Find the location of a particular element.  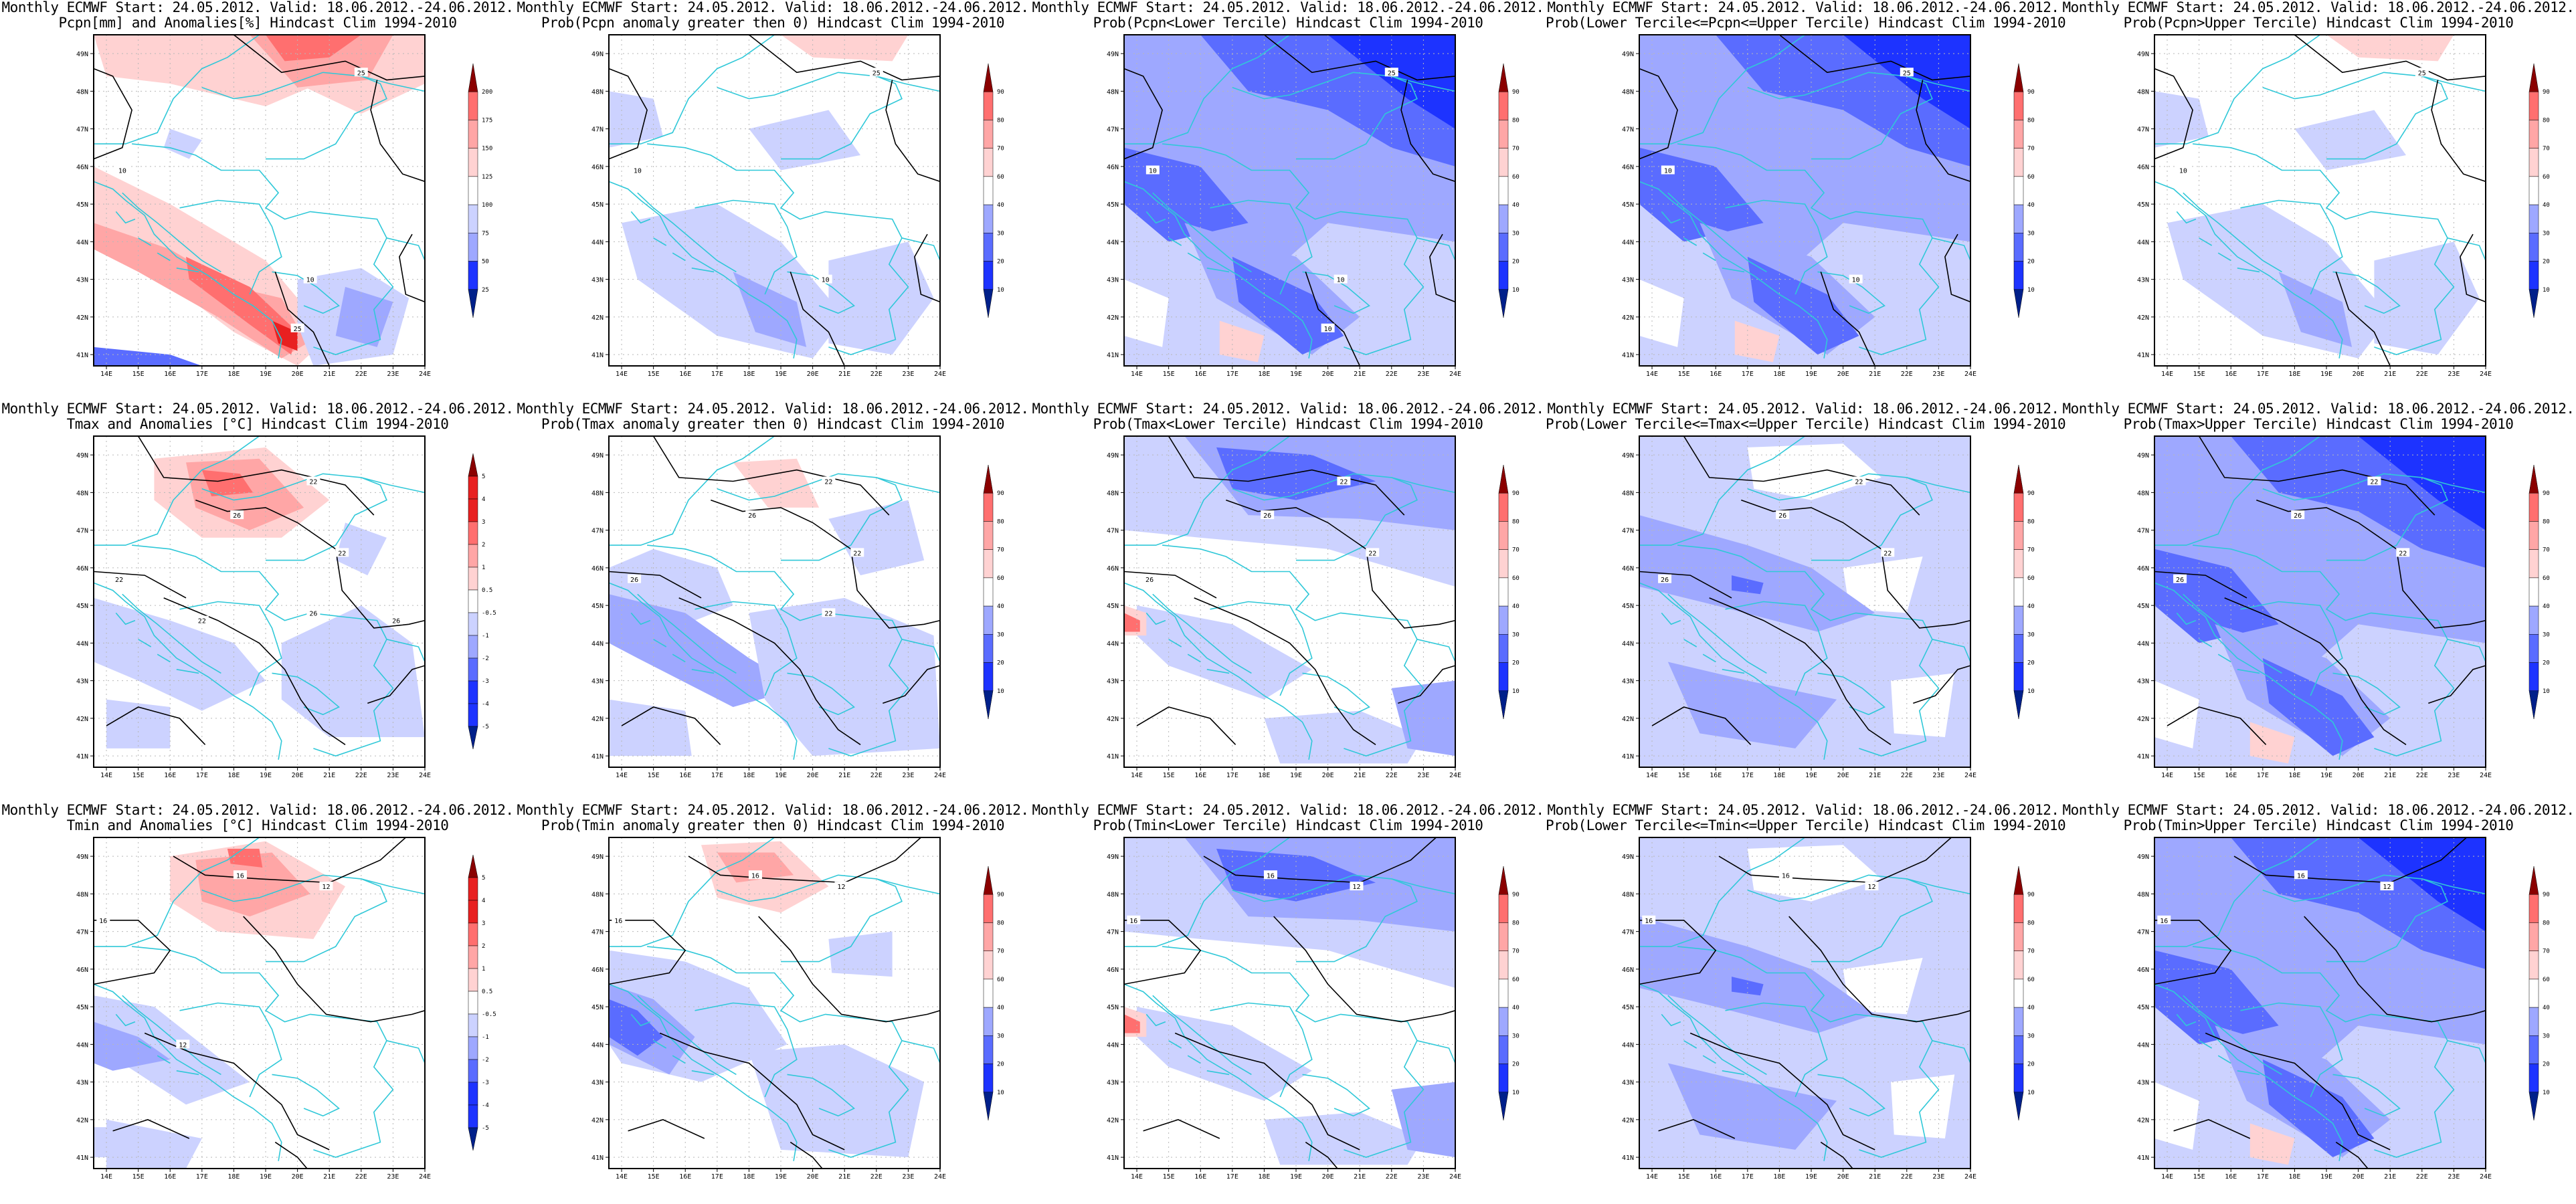

map-field: 25 10 is located at coordinates (2320, 200).